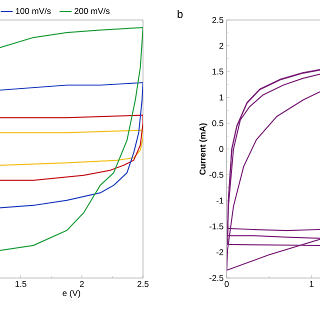  What do you see at coordinates (203, 149) in the screenshot?
I see `y-axis-title: Current (mA)` at bounding box center [203, 149].